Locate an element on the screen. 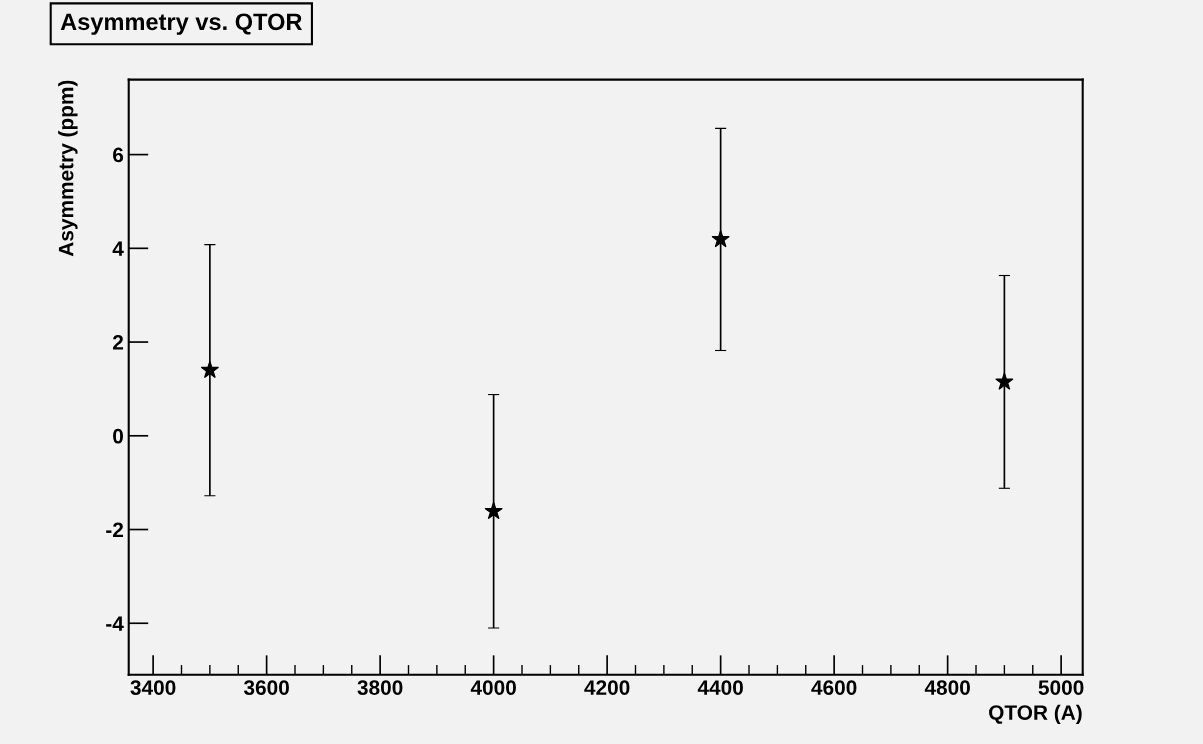 This screenshot has width=1203, height=744. chart-title: Asymmetry vs. QTOR is located at coordinates (181, 24).